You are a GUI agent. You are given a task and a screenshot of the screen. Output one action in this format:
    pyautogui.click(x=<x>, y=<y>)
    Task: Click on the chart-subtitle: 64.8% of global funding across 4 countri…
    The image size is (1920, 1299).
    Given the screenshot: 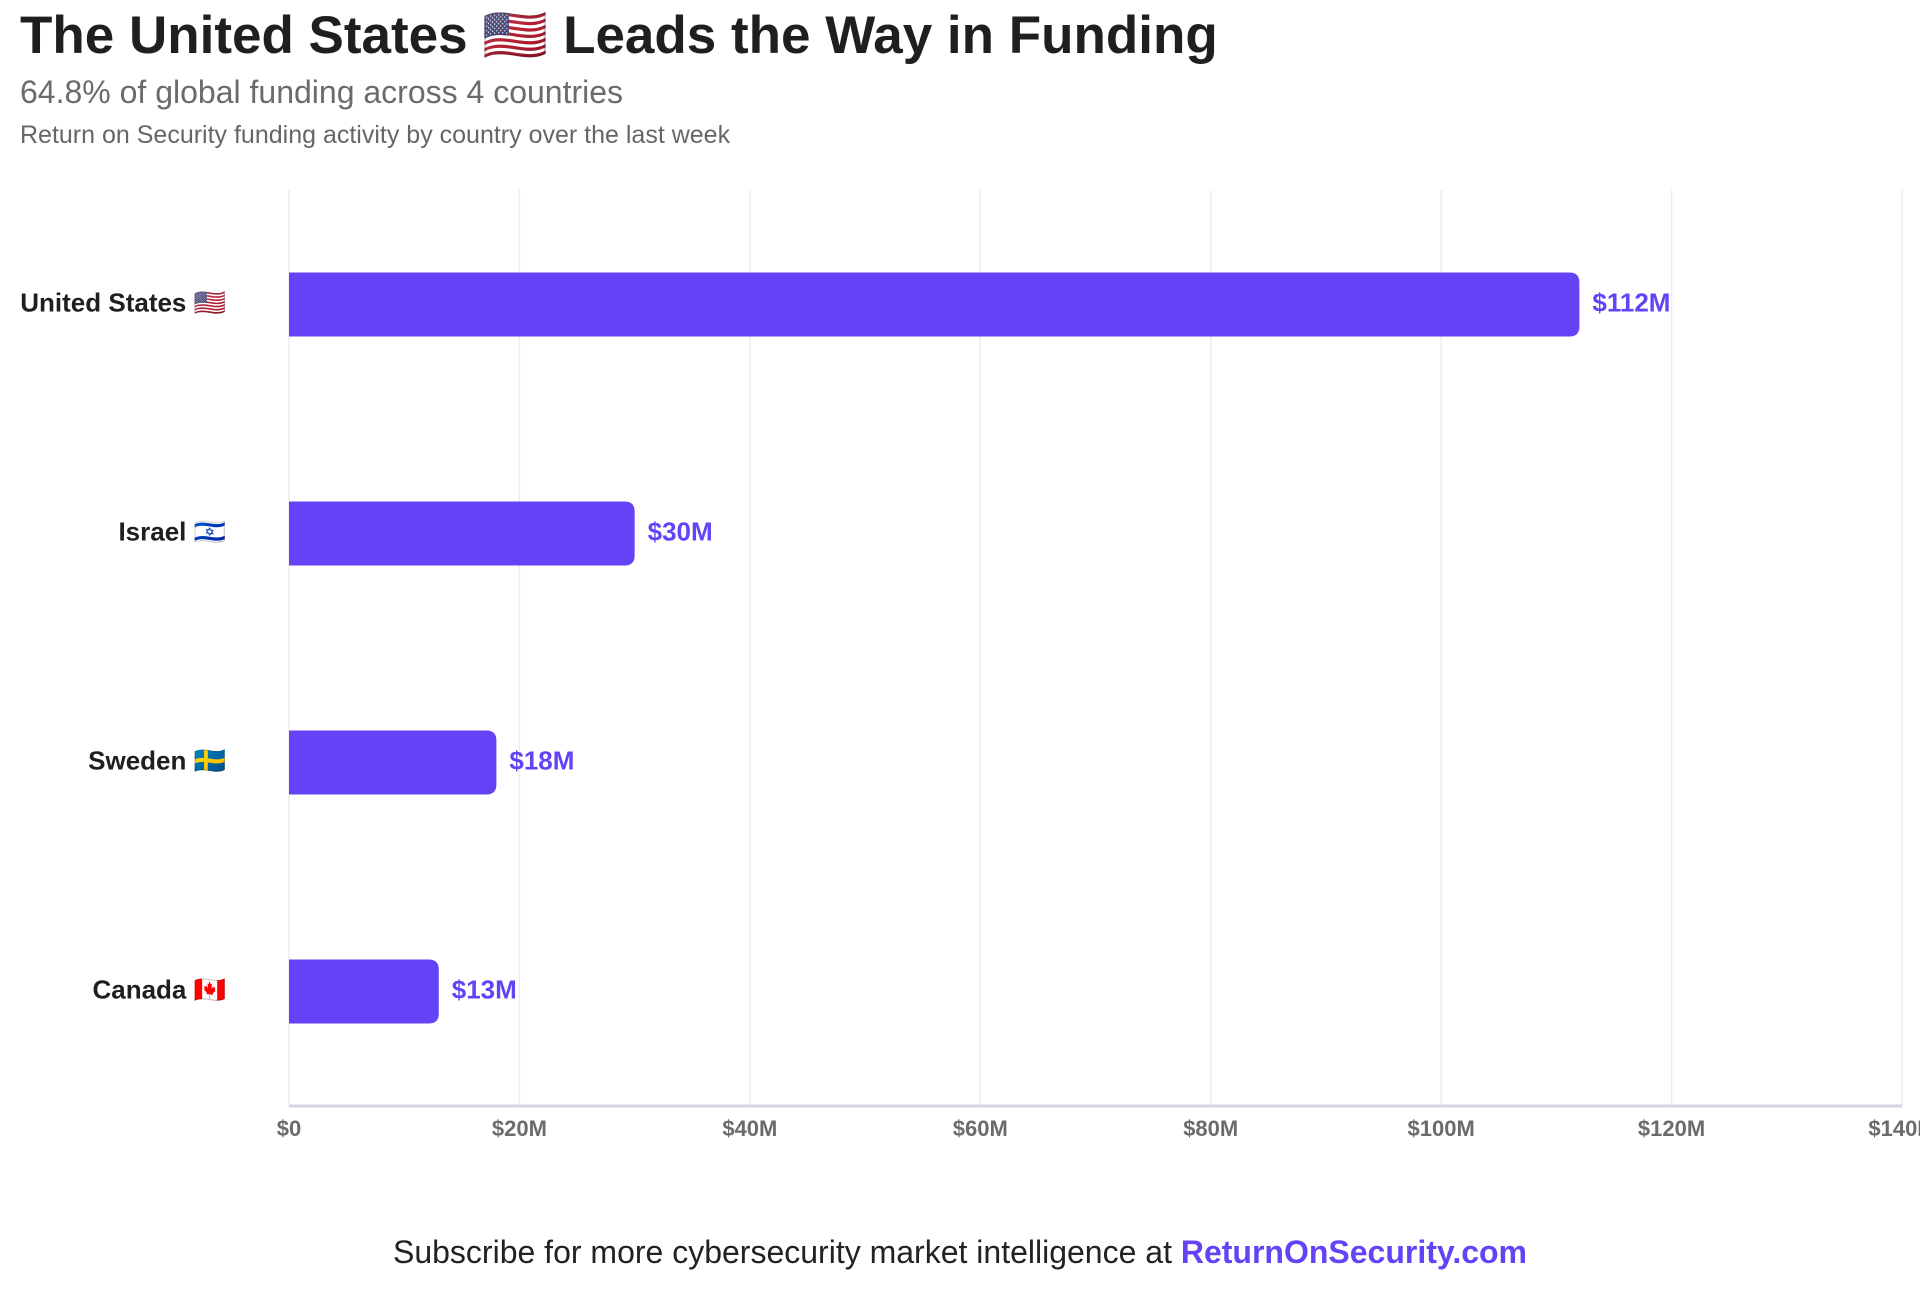 What is the action you would take?
    pyautogui.click(x=322, y=92)
    